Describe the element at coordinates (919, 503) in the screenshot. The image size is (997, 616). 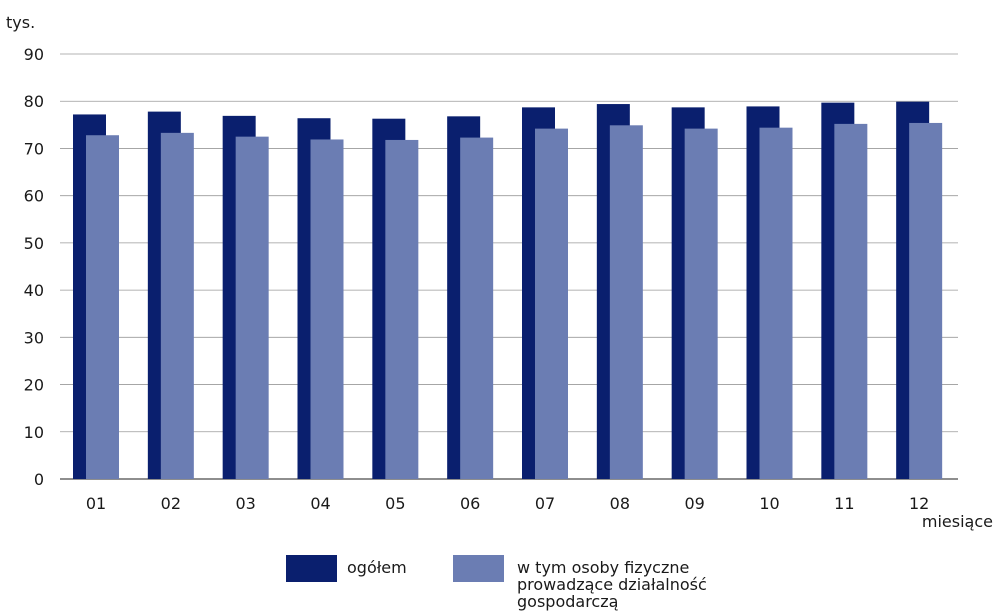
I see `x-tick-label: 12` at that location.